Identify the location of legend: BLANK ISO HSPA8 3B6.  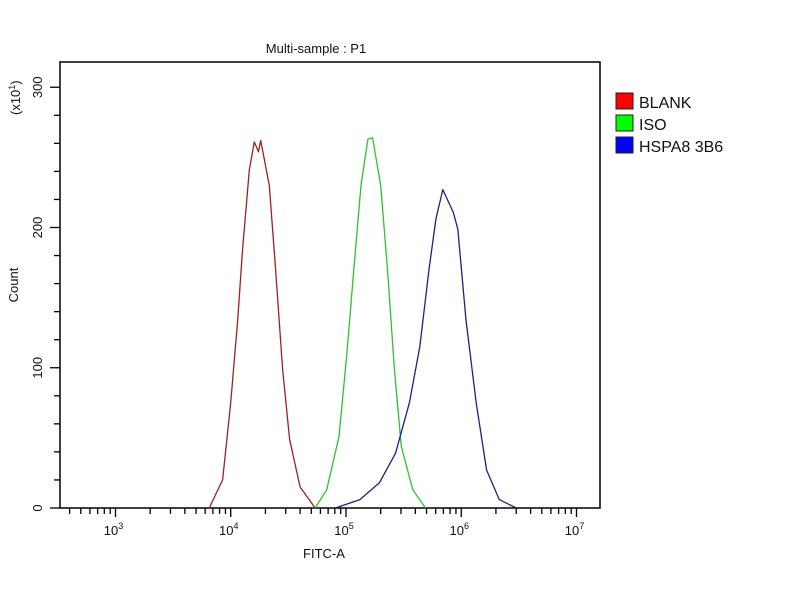
(669, 124).